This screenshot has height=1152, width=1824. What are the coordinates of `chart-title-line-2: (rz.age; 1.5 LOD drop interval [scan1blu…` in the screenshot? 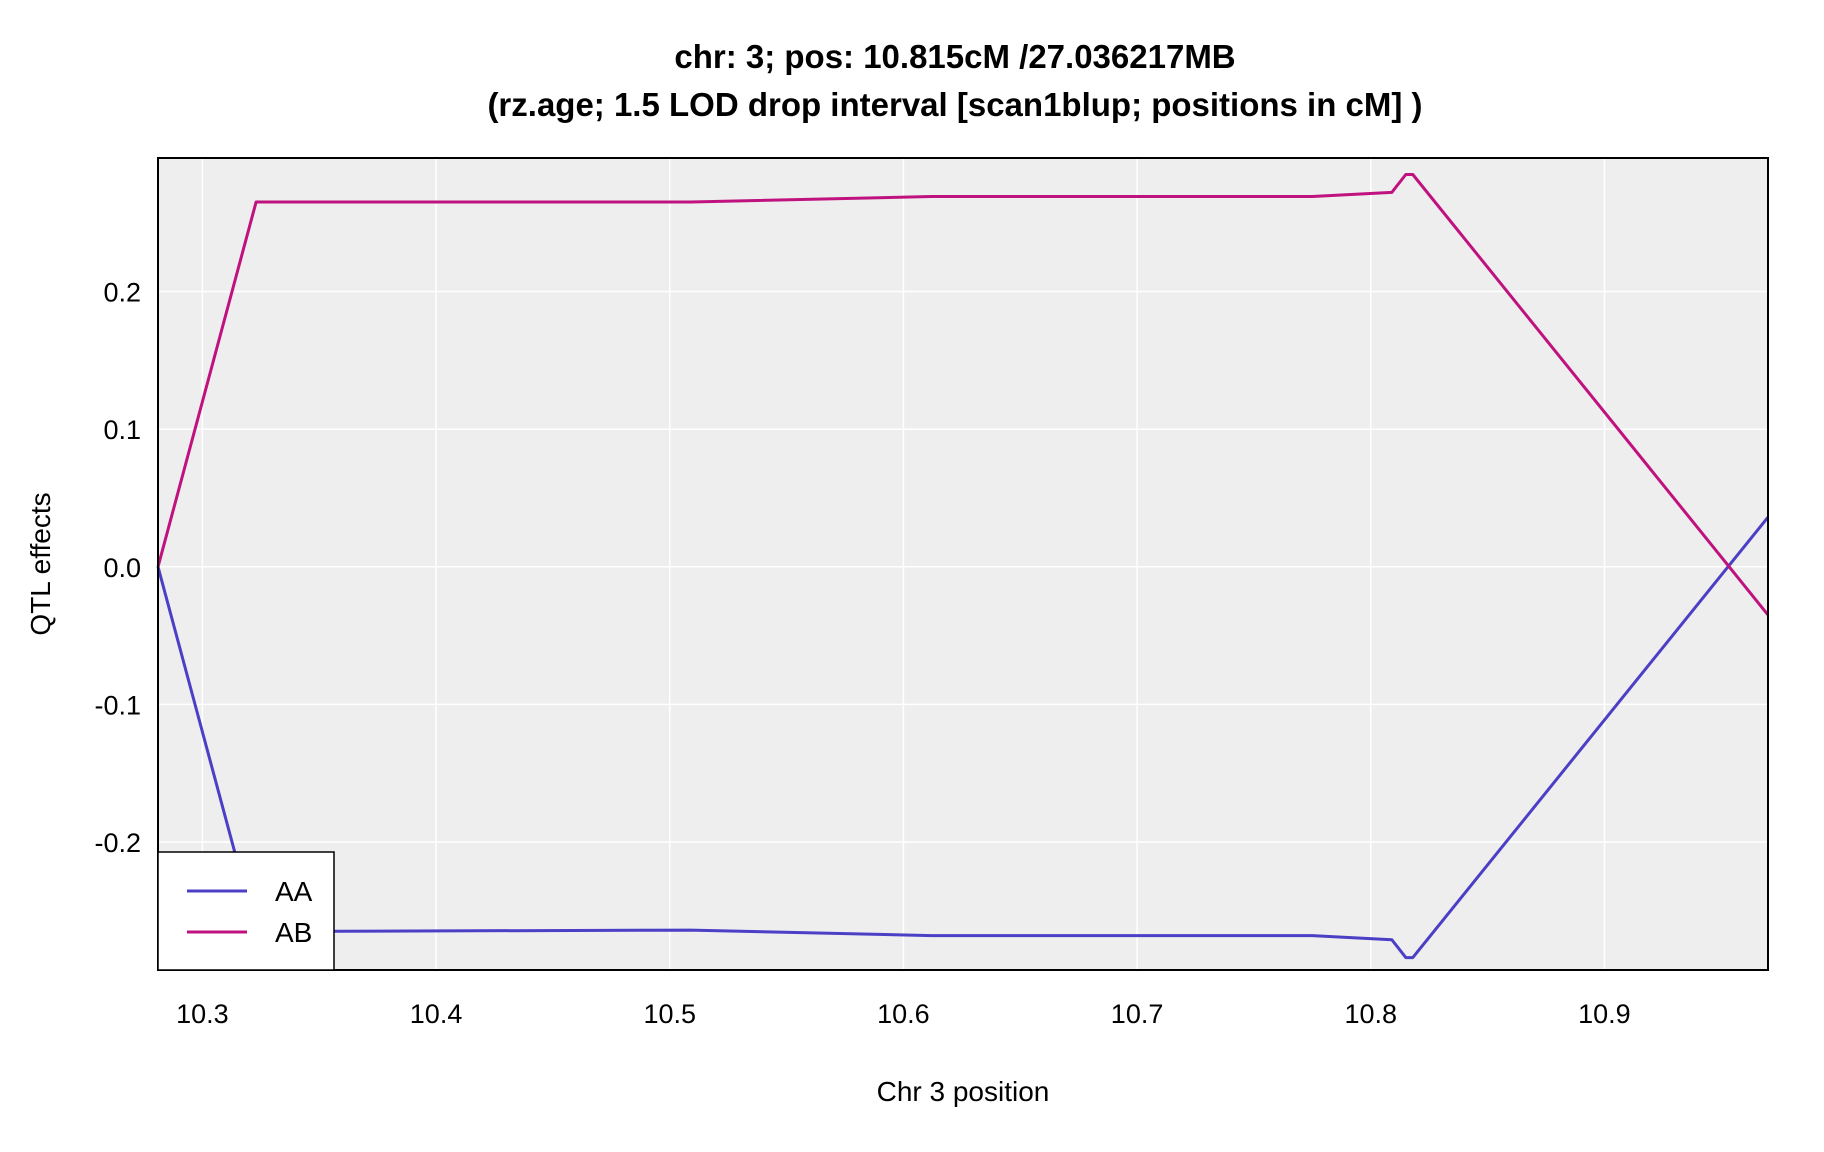 It's located at (954, 104).